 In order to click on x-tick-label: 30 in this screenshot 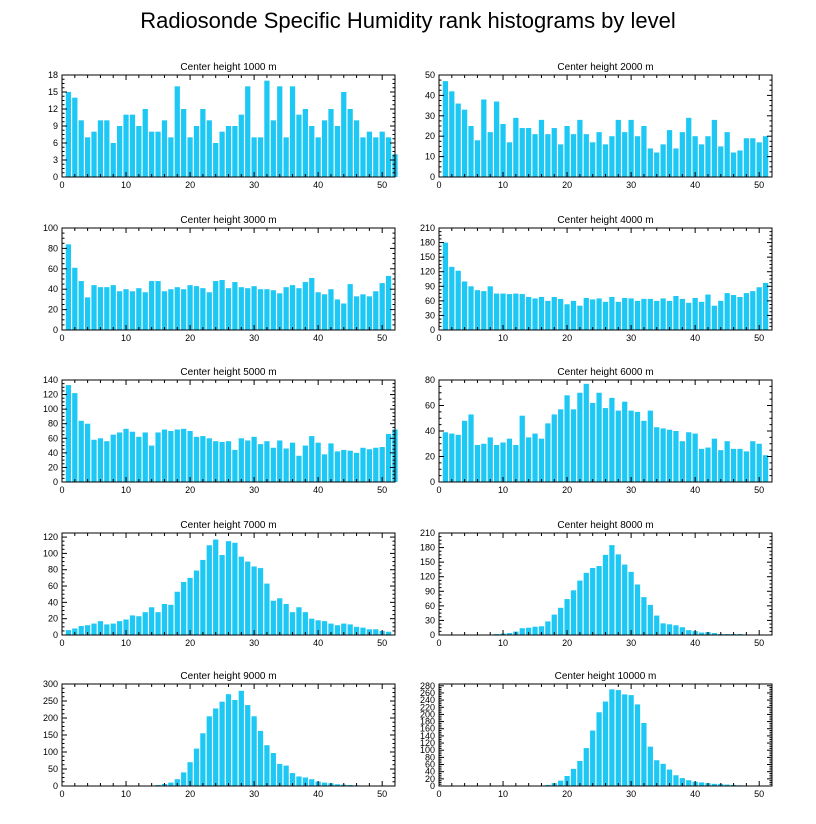, I will do `click(631, 338)`.